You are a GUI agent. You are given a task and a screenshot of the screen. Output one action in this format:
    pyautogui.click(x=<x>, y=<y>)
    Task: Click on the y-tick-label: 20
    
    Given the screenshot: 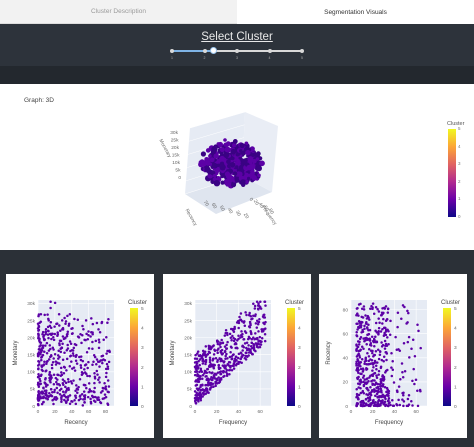 What is the action you would take?
    pyautogui.click(x=346, y=383)
    